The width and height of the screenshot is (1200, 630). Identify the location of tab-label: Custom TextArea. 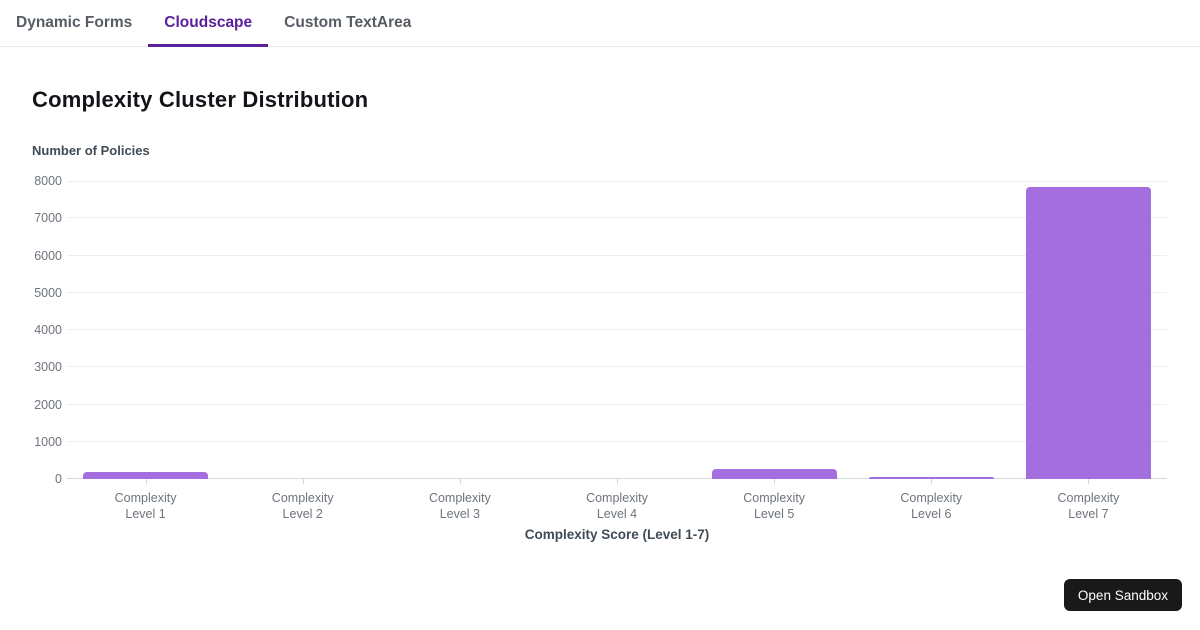
(348, 22).